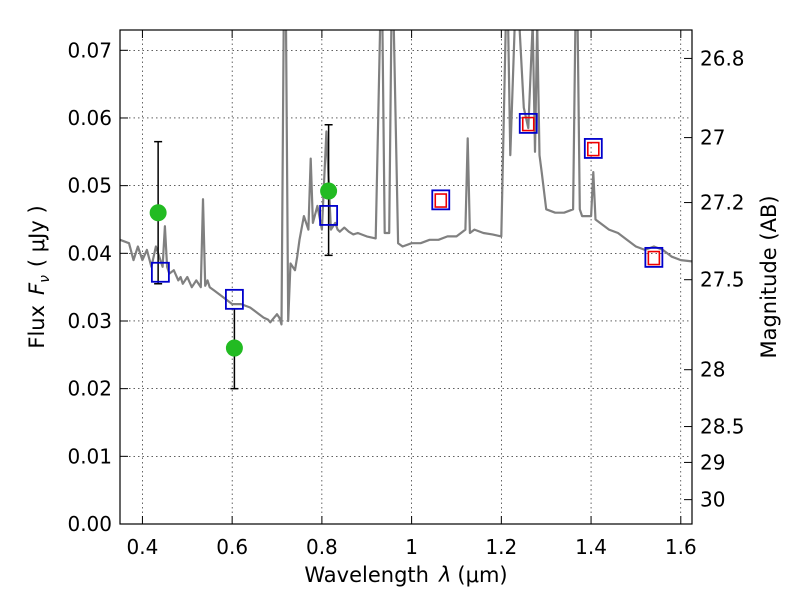 The height and width of the screenshot is (600, 800). I want to click on x-tick-label: 1.2, so click(501, 547).